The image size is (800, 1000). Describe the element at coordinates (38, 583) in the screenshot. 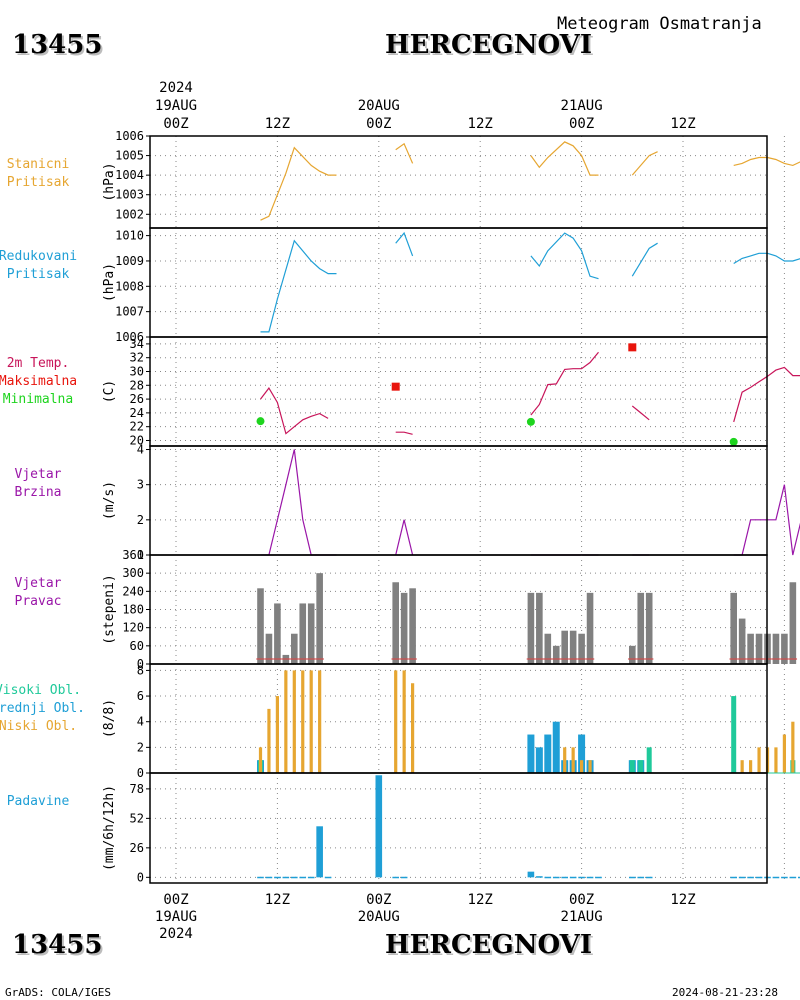

I see `wind_direction-side-label: Vjetar` at that location.